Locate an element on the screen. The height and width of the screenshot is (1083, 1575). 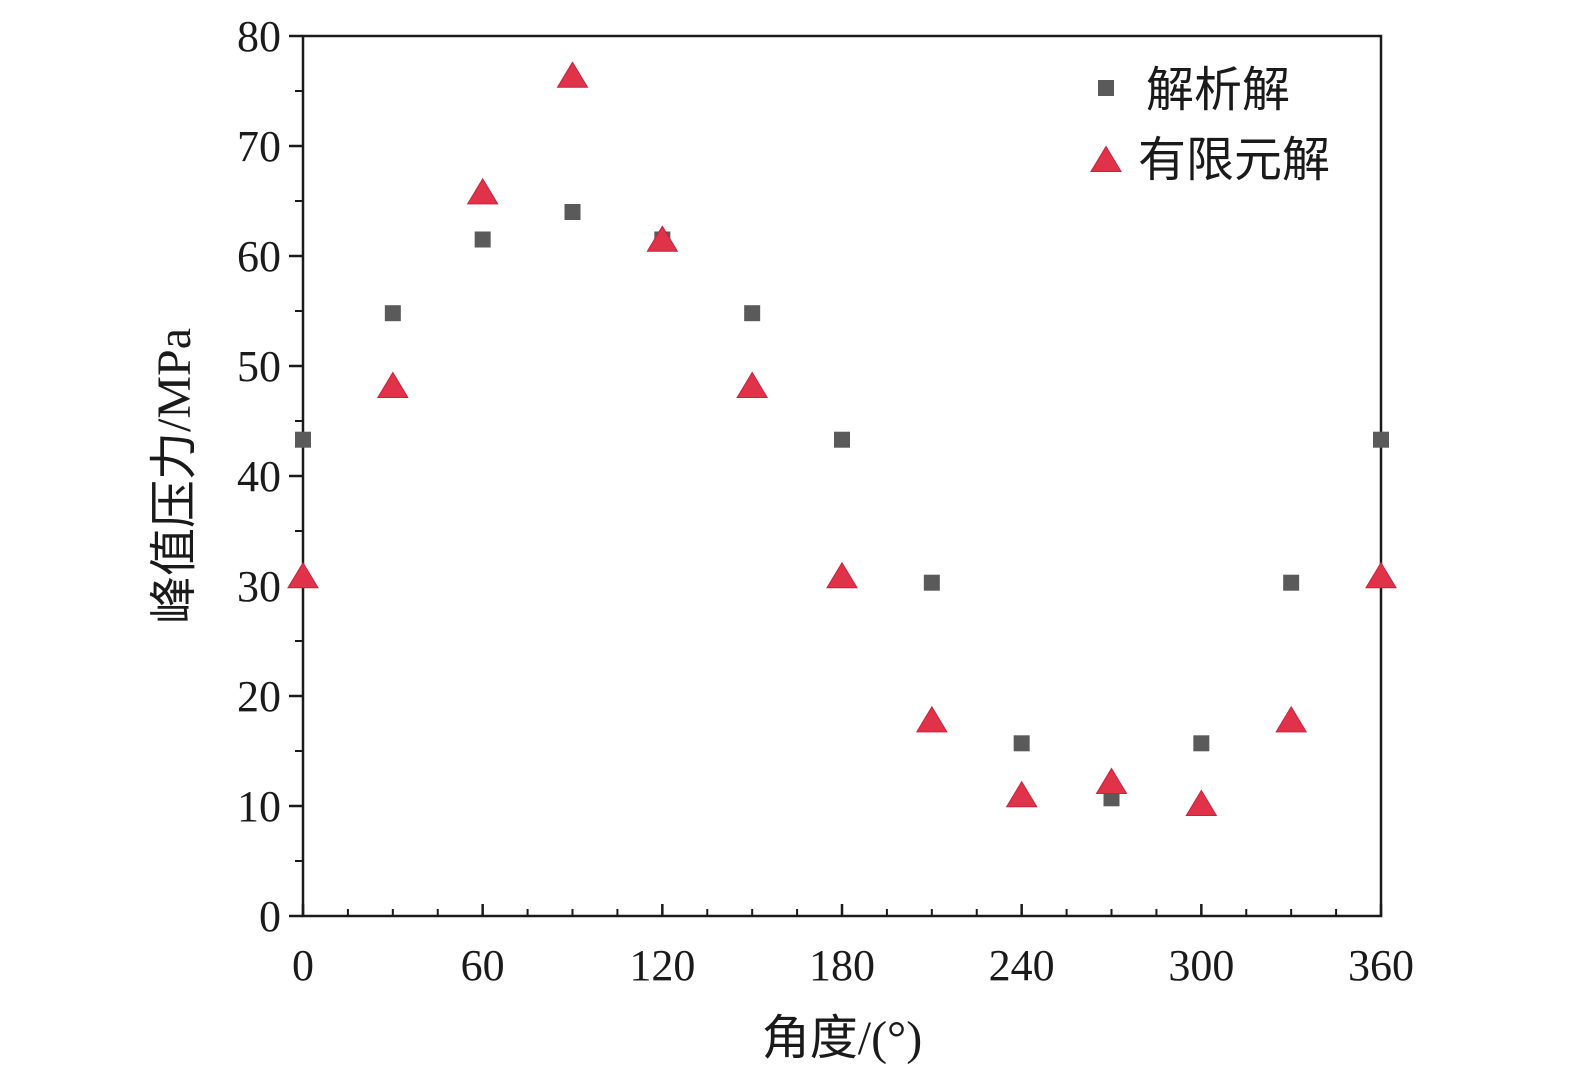
legend-marker-square is located at coordinates (1106, 88).